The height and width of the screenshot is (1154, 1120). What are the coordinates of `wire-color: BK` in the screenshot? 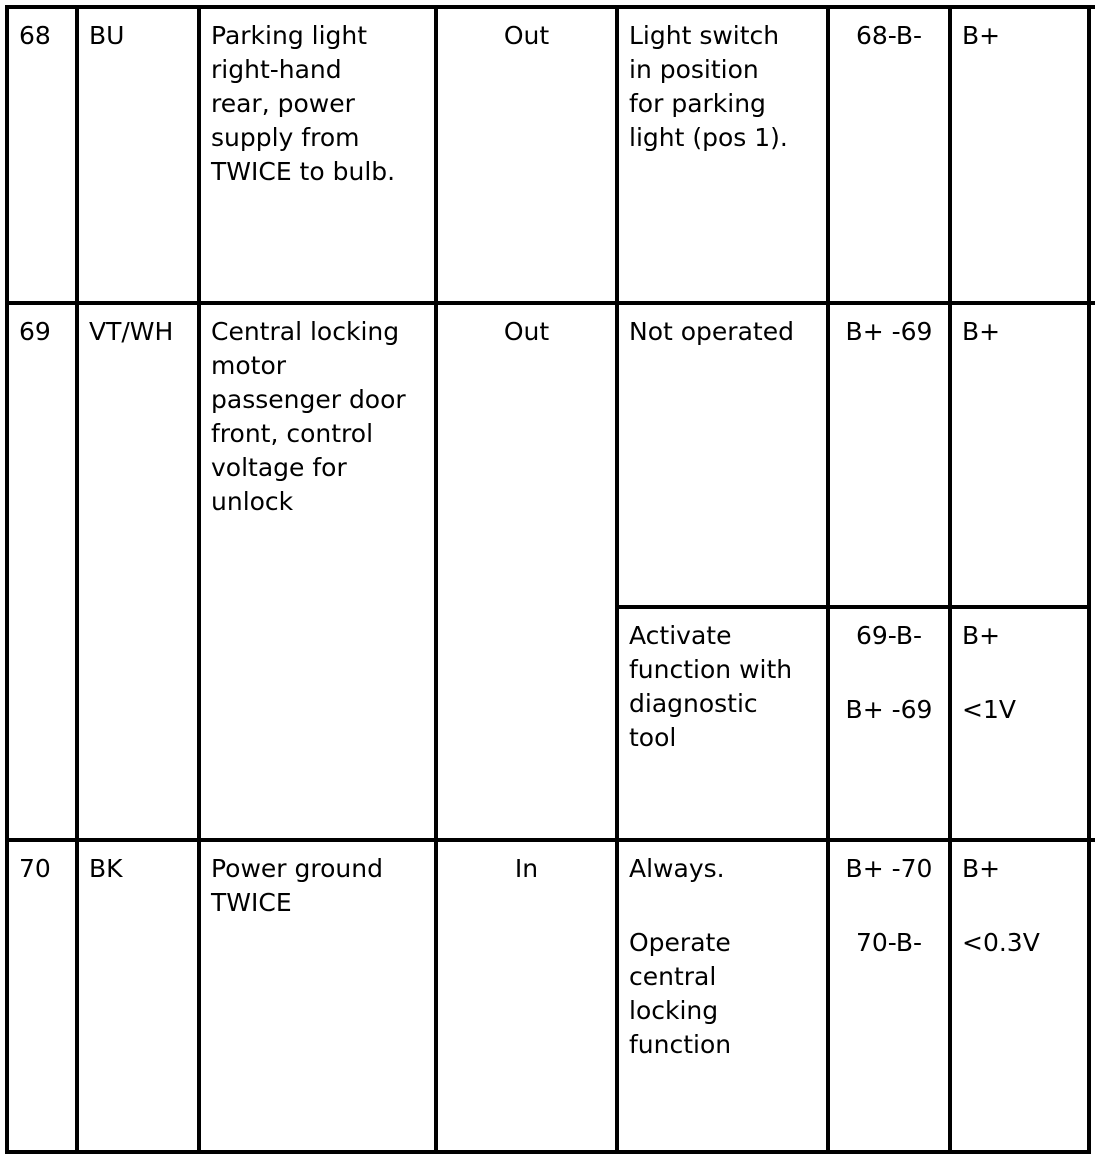 It's located at (106, 868).